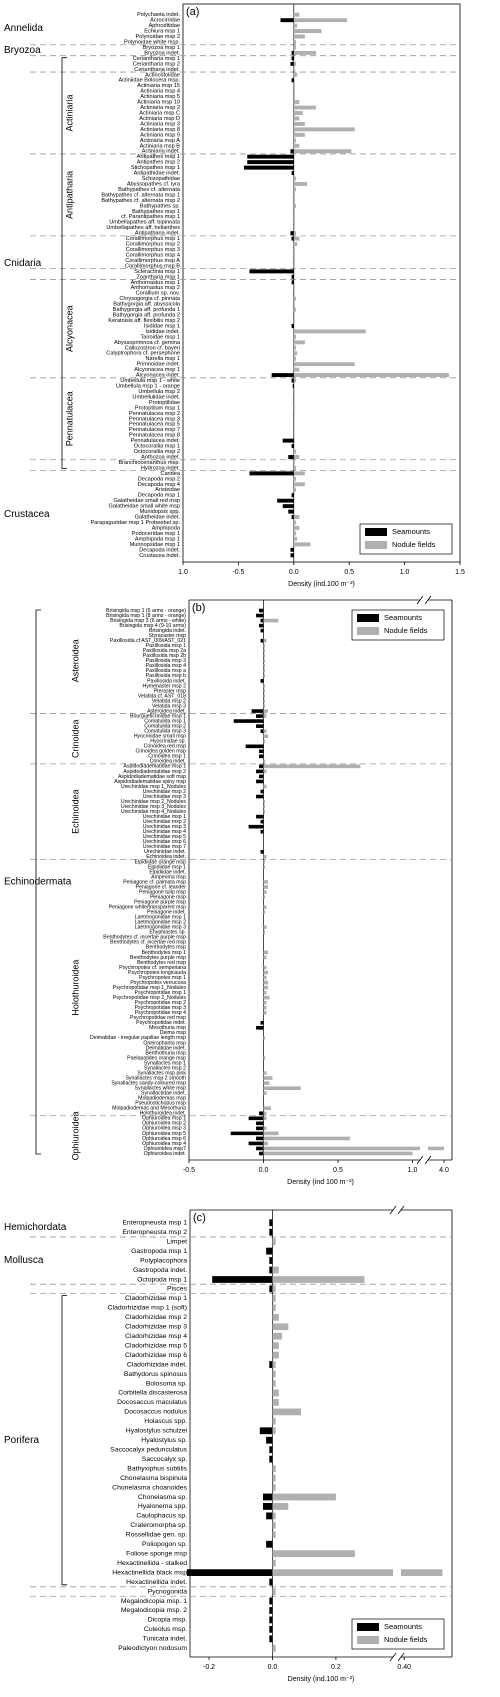 The width and height of the screenshot is (500, 1697). Describe the element at coordinates (160, 146) in the screenshot. I see `category-label: Actiniaria msp B` at that location.